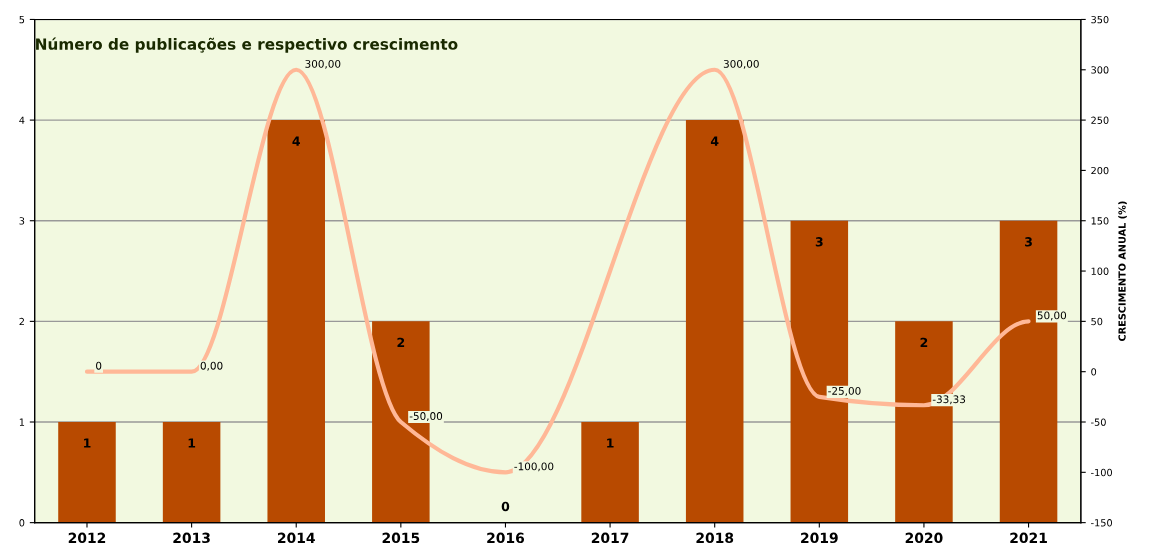  I want to click on y2-tick-label: 200, so click(1100, 170).